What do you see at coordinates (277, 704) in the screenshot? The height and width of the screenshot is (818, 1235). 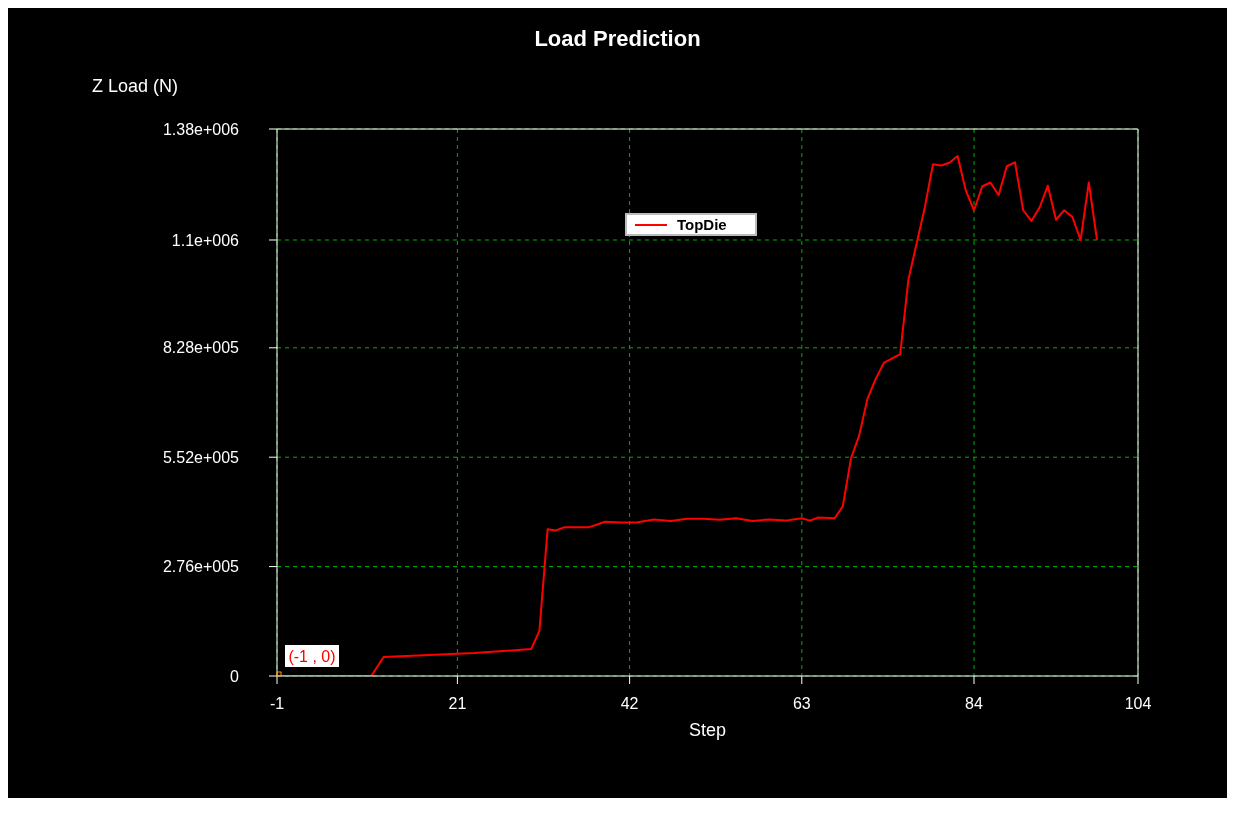 I see `x-tick-label: -1` at bounding box center [277, 704].